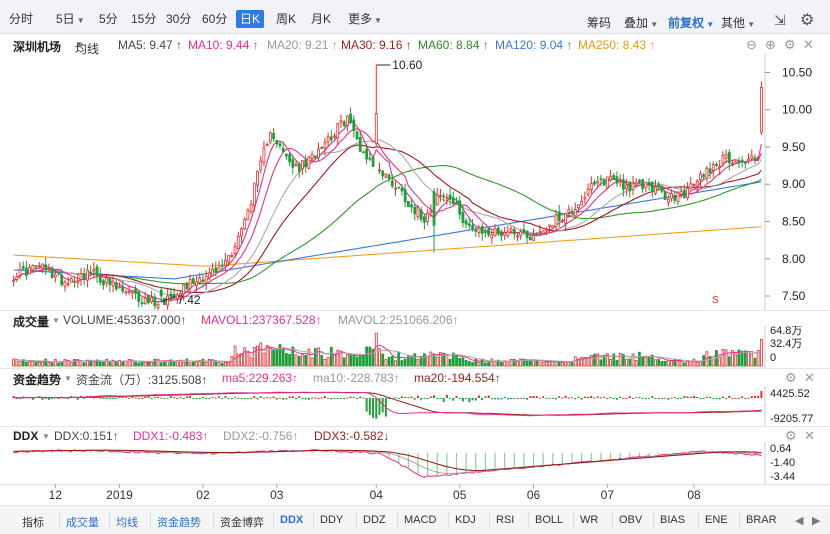 The image size is (830, 534). Describe the element at coordinates (332, 520) in the screenshot. I see `tab-ddy: DDY` at that location.